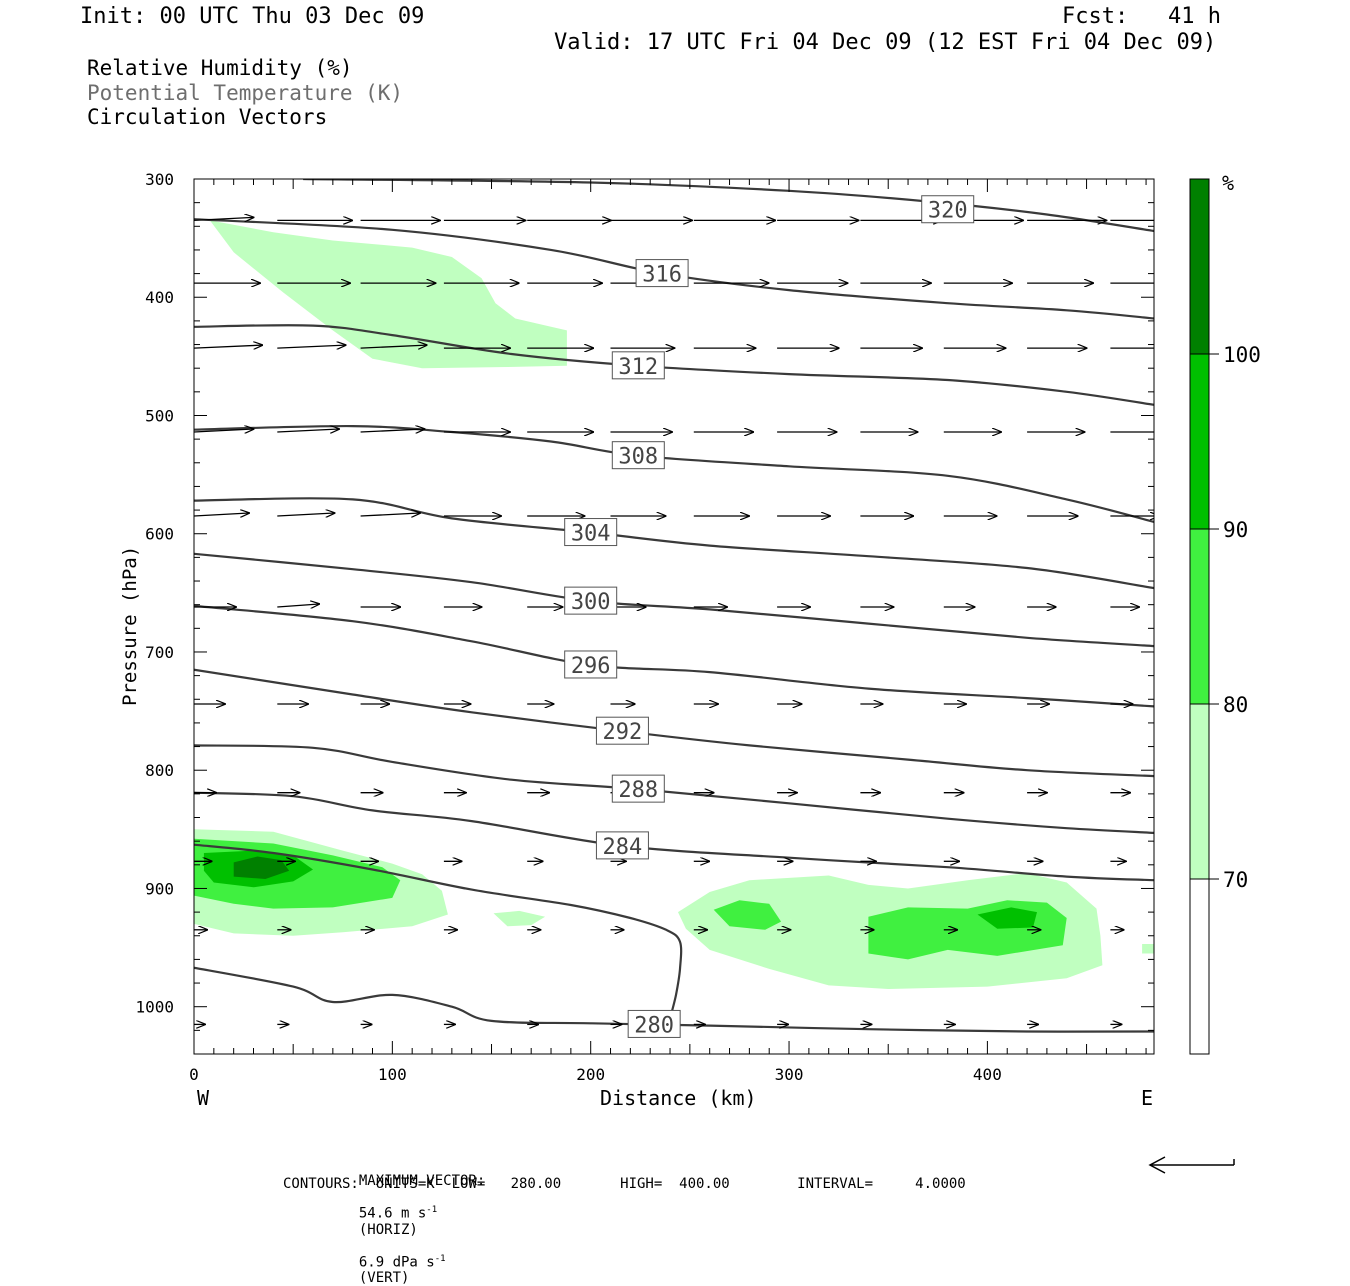 This screenshot has width=1350, height=1286. What do you see at coordinates (422, 1181) in the screenshot?
I see `max-vector-label: MAXIMUM VECTOR:` at bounding box center [422, 1181].